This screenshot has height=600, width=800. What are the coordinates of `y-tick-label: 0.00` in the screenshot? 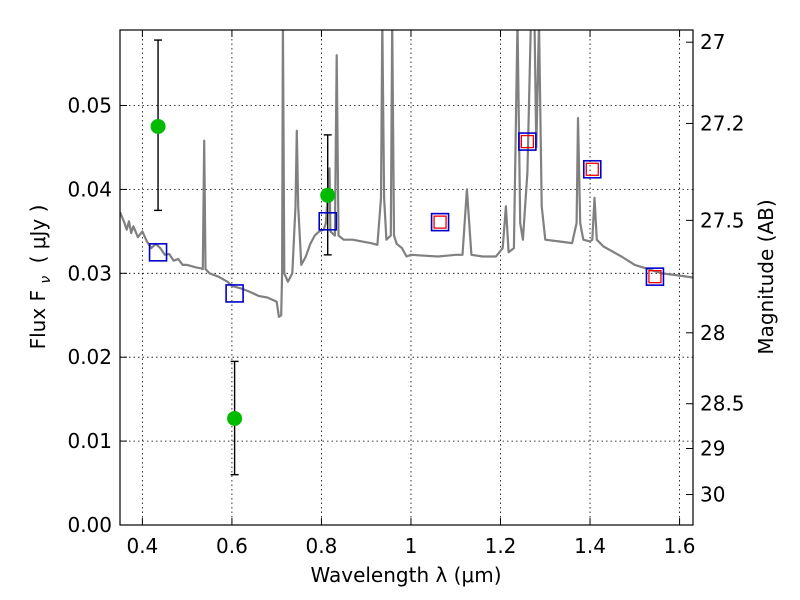 It's located at (89, 525).